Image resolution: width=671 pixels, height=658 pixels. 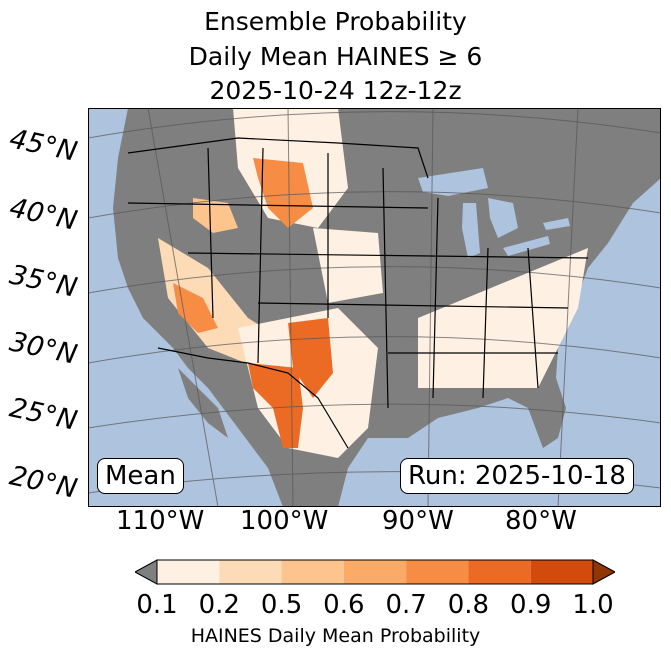 I want to click on lake-superior, so click(x=453, y=182).